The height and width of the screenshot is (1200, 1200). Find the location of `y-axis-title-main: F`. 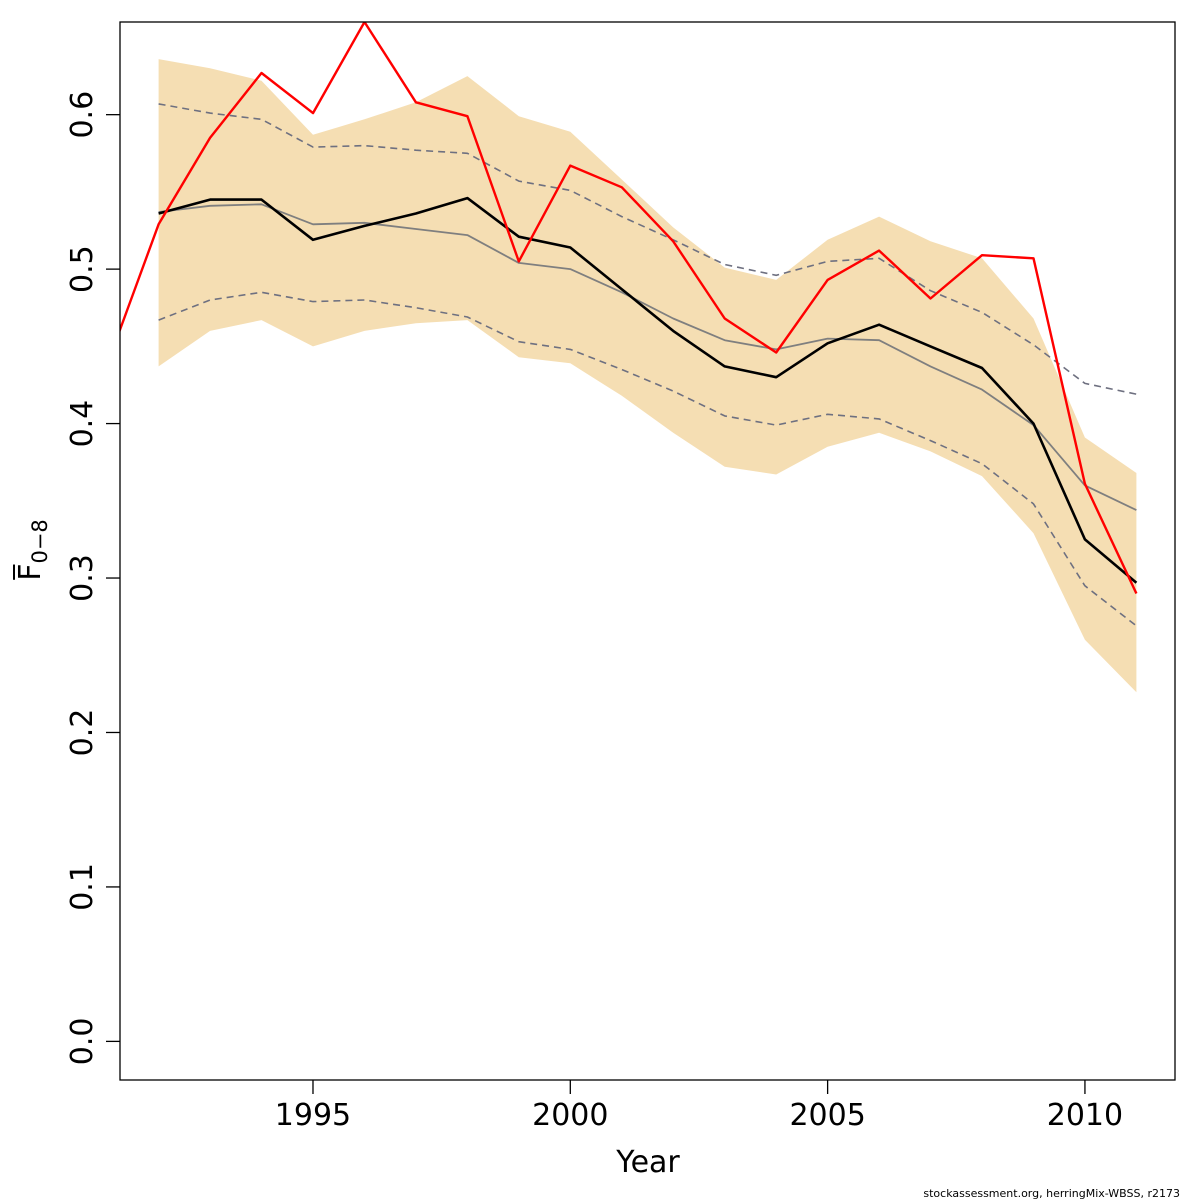

y-axis-title-main: F is located at coordinates (30, 572).